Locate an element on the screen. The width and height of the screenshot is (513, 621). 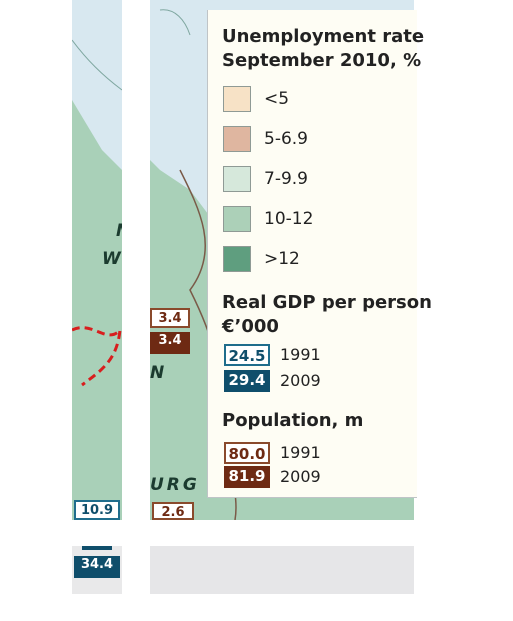
left-map-strip: N W 10.9 is located at coordinates (97, 260).